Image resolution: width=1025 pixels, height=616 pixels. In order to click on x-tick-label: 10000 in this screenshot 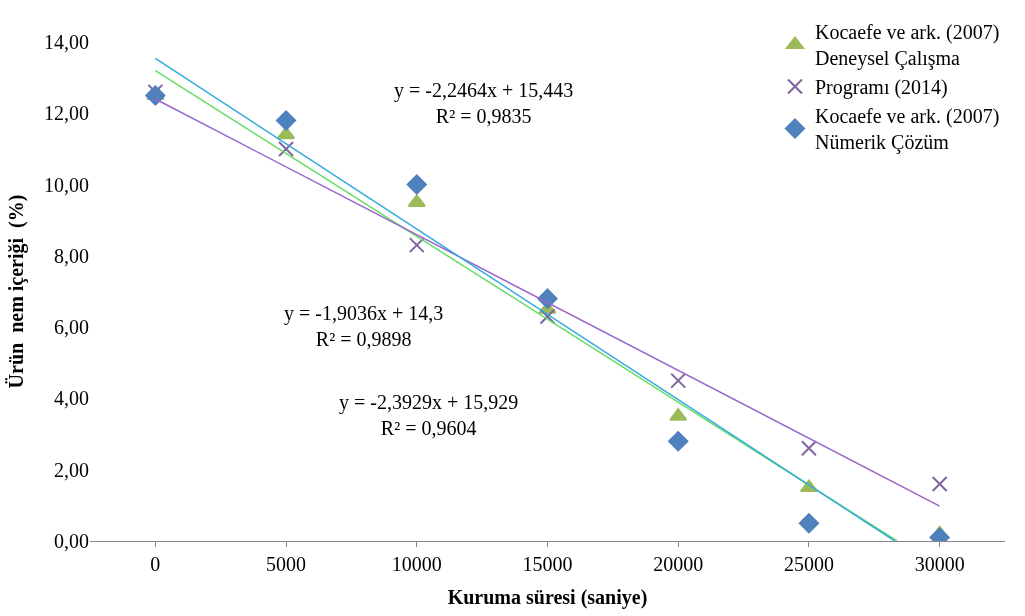, I will do `click(416, 564)`.